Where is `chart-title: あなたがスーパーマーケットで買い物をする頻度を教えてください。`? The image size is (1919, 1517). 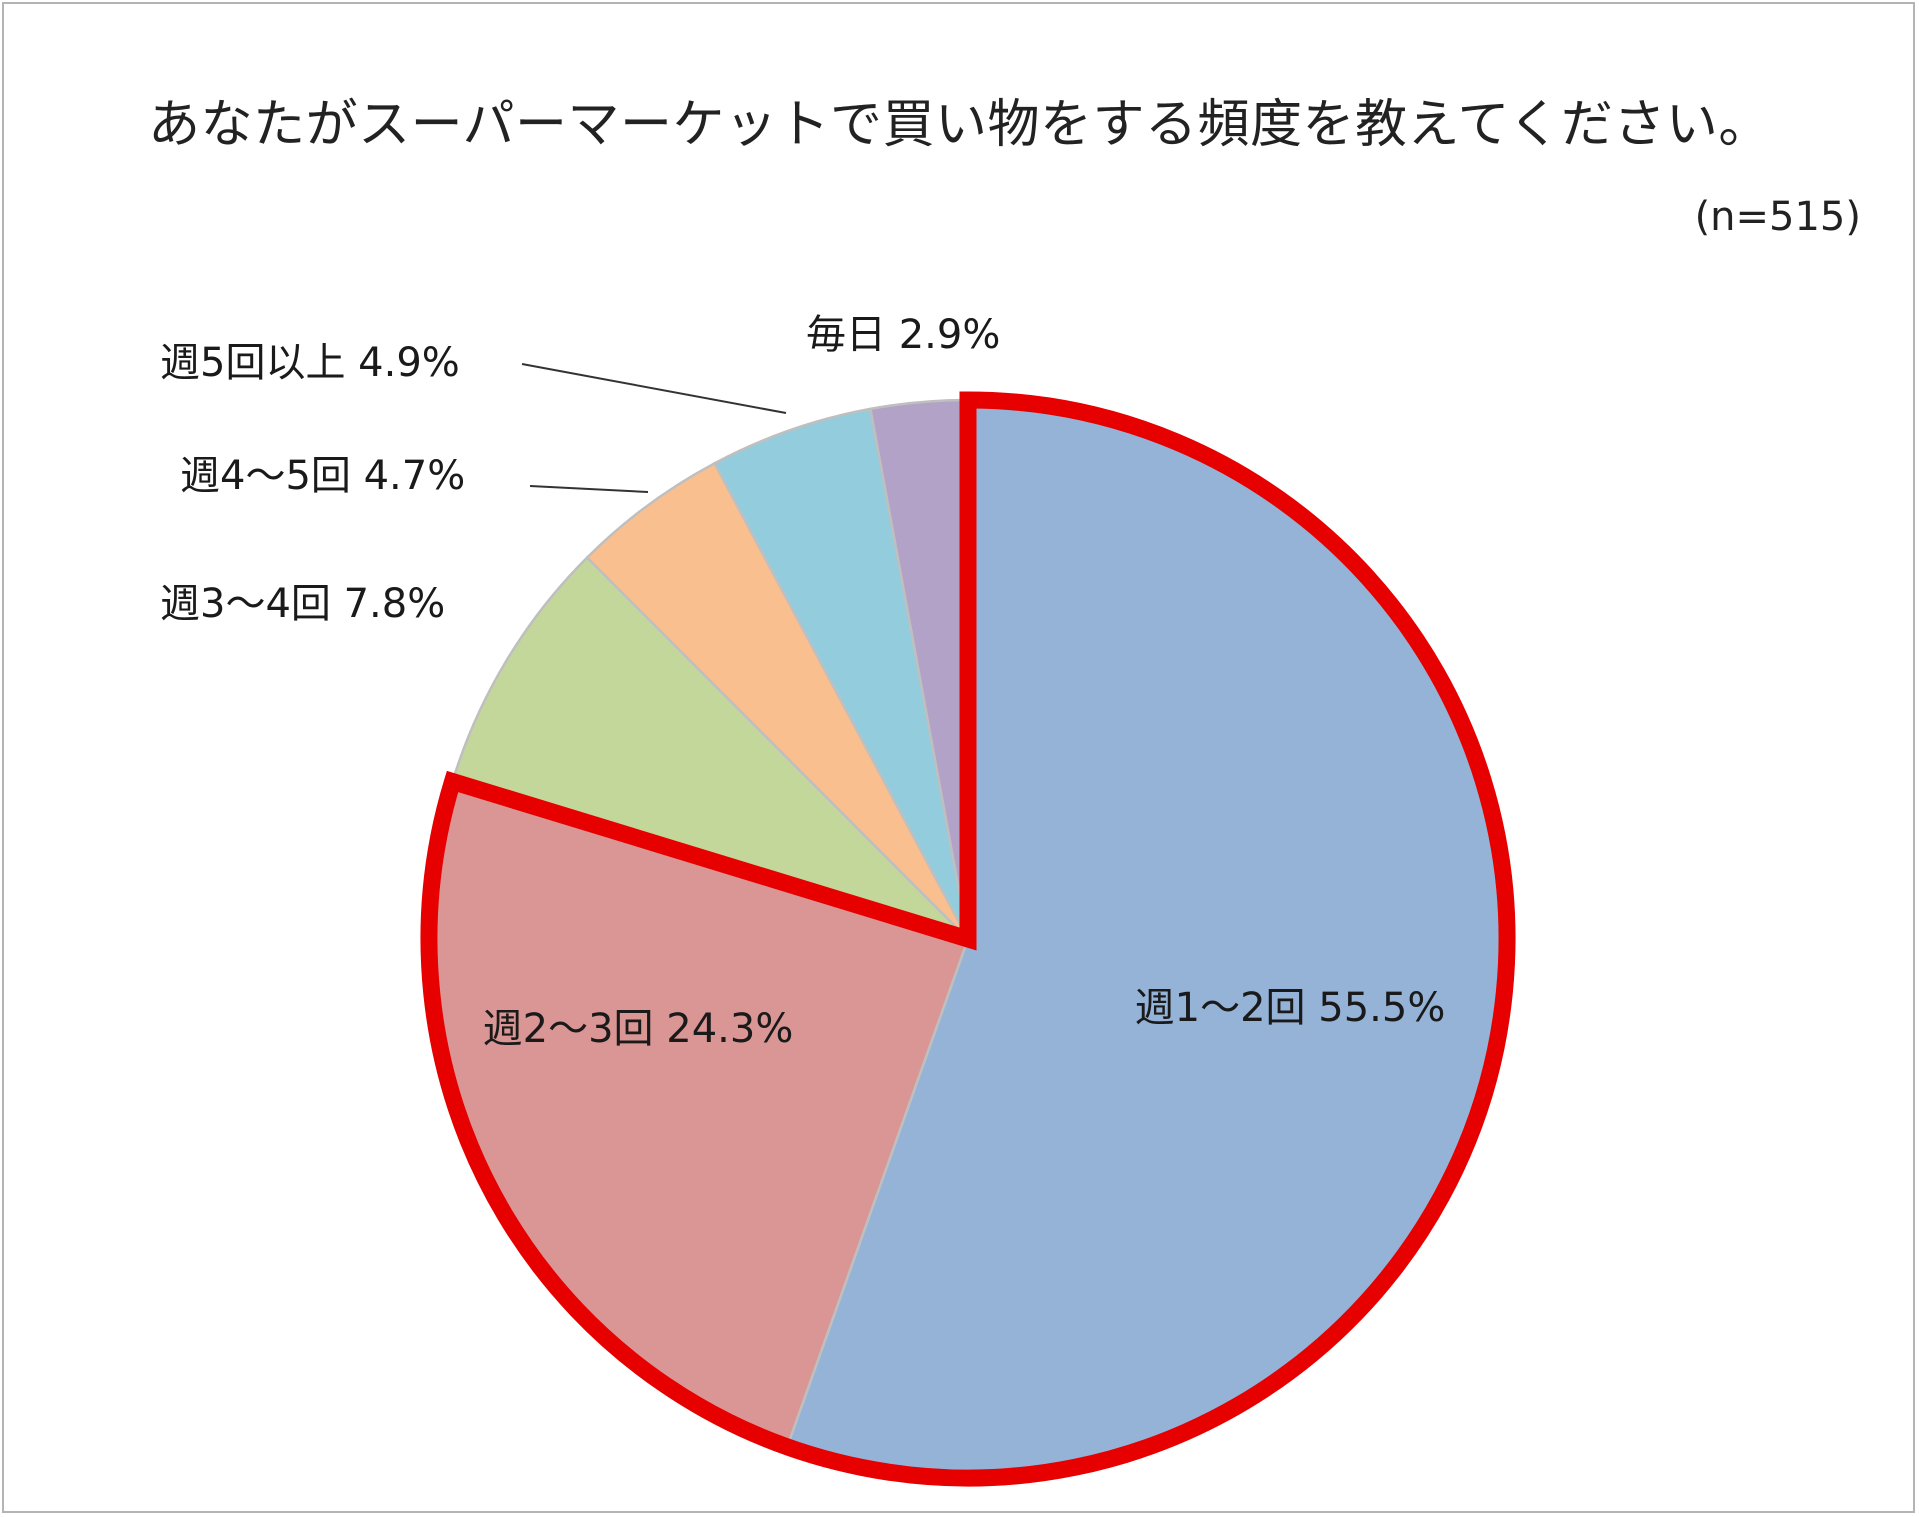 chart-title: あなたがスーパーマーケットで買い物をする頻度を教えてください。 is located at coordinates (959, 125).